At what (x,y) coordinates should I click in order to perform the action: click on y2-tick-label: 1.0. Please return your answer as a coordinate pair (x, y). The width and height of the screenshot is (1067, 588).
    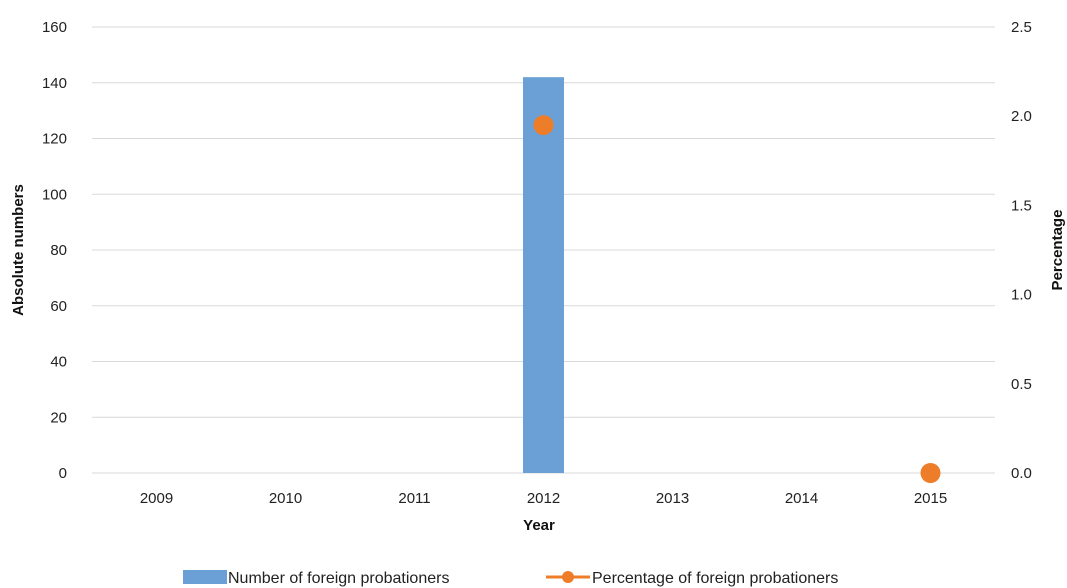
    Looking at the image, I should click on (1021, 295).